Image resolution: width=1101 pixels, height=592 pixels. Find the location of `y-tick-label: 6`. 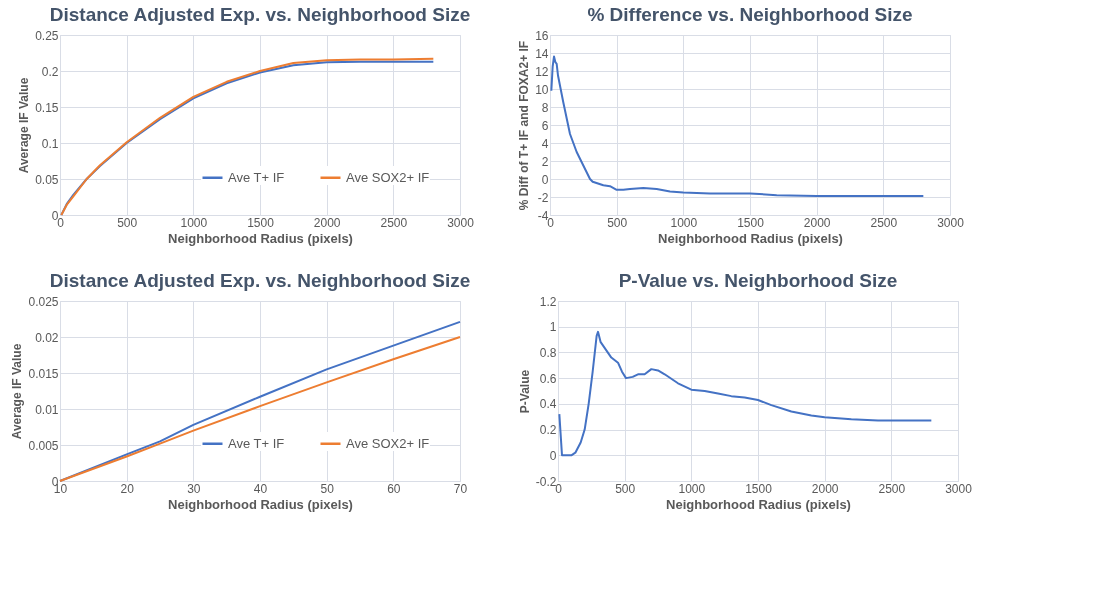

y-tick-label: 6 is located at coordinates (545, 125).